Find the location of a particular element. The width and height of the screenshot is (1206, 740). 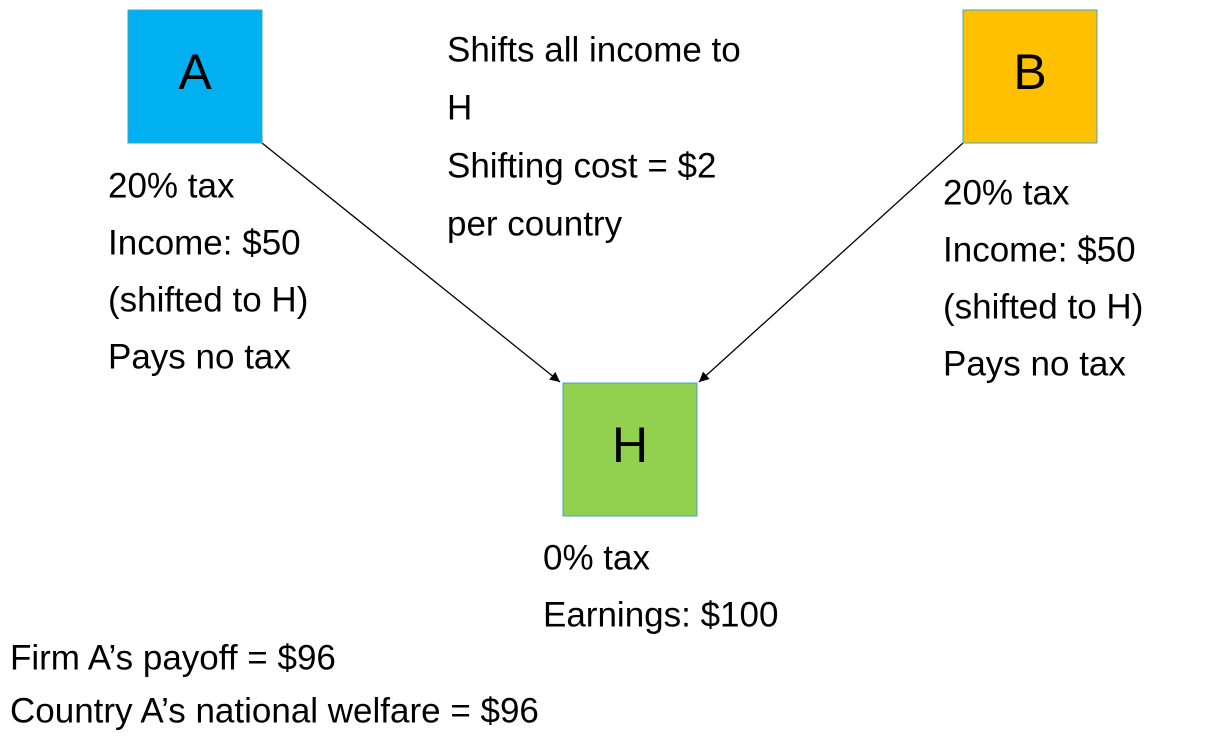

node-note: Earnings: $100 is located at coordinates (660, 614).